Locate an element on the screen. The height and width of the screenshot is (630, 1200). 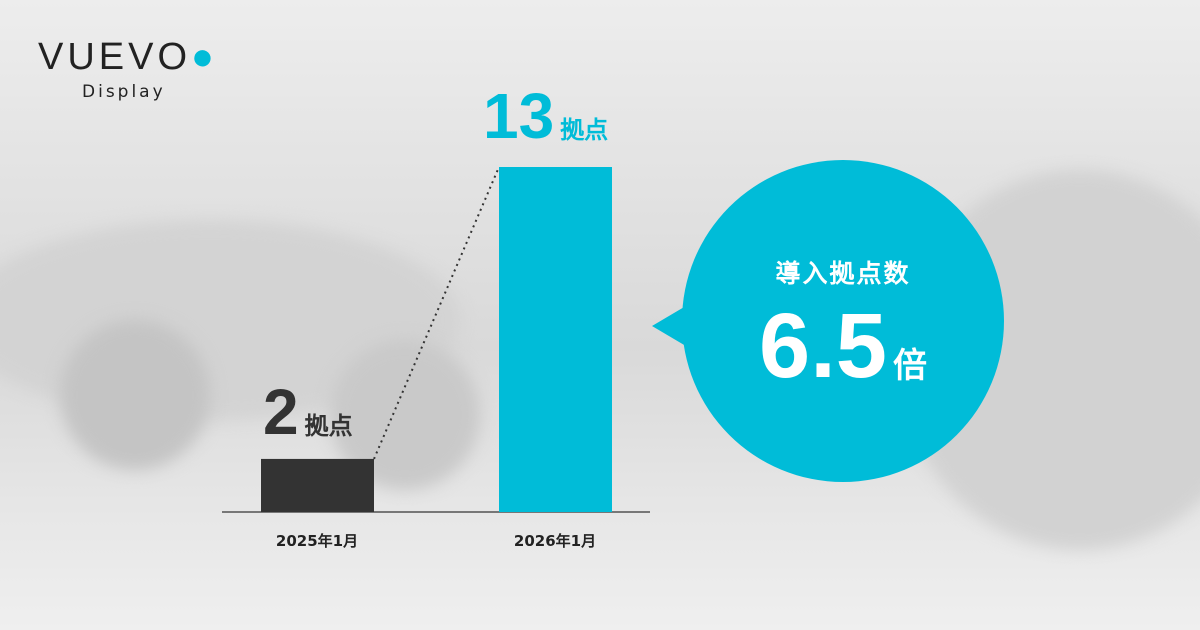
callout-unit: 倍 is located at coordinates (909, 366).